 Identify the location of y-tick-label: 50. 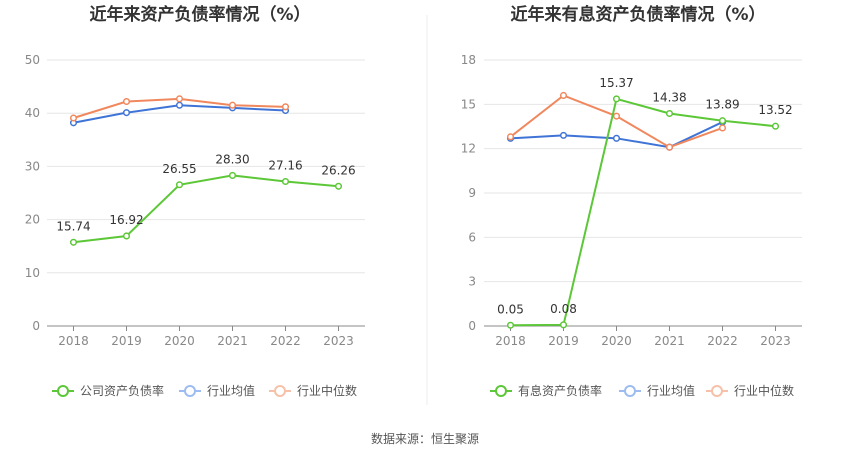
(32, 60).